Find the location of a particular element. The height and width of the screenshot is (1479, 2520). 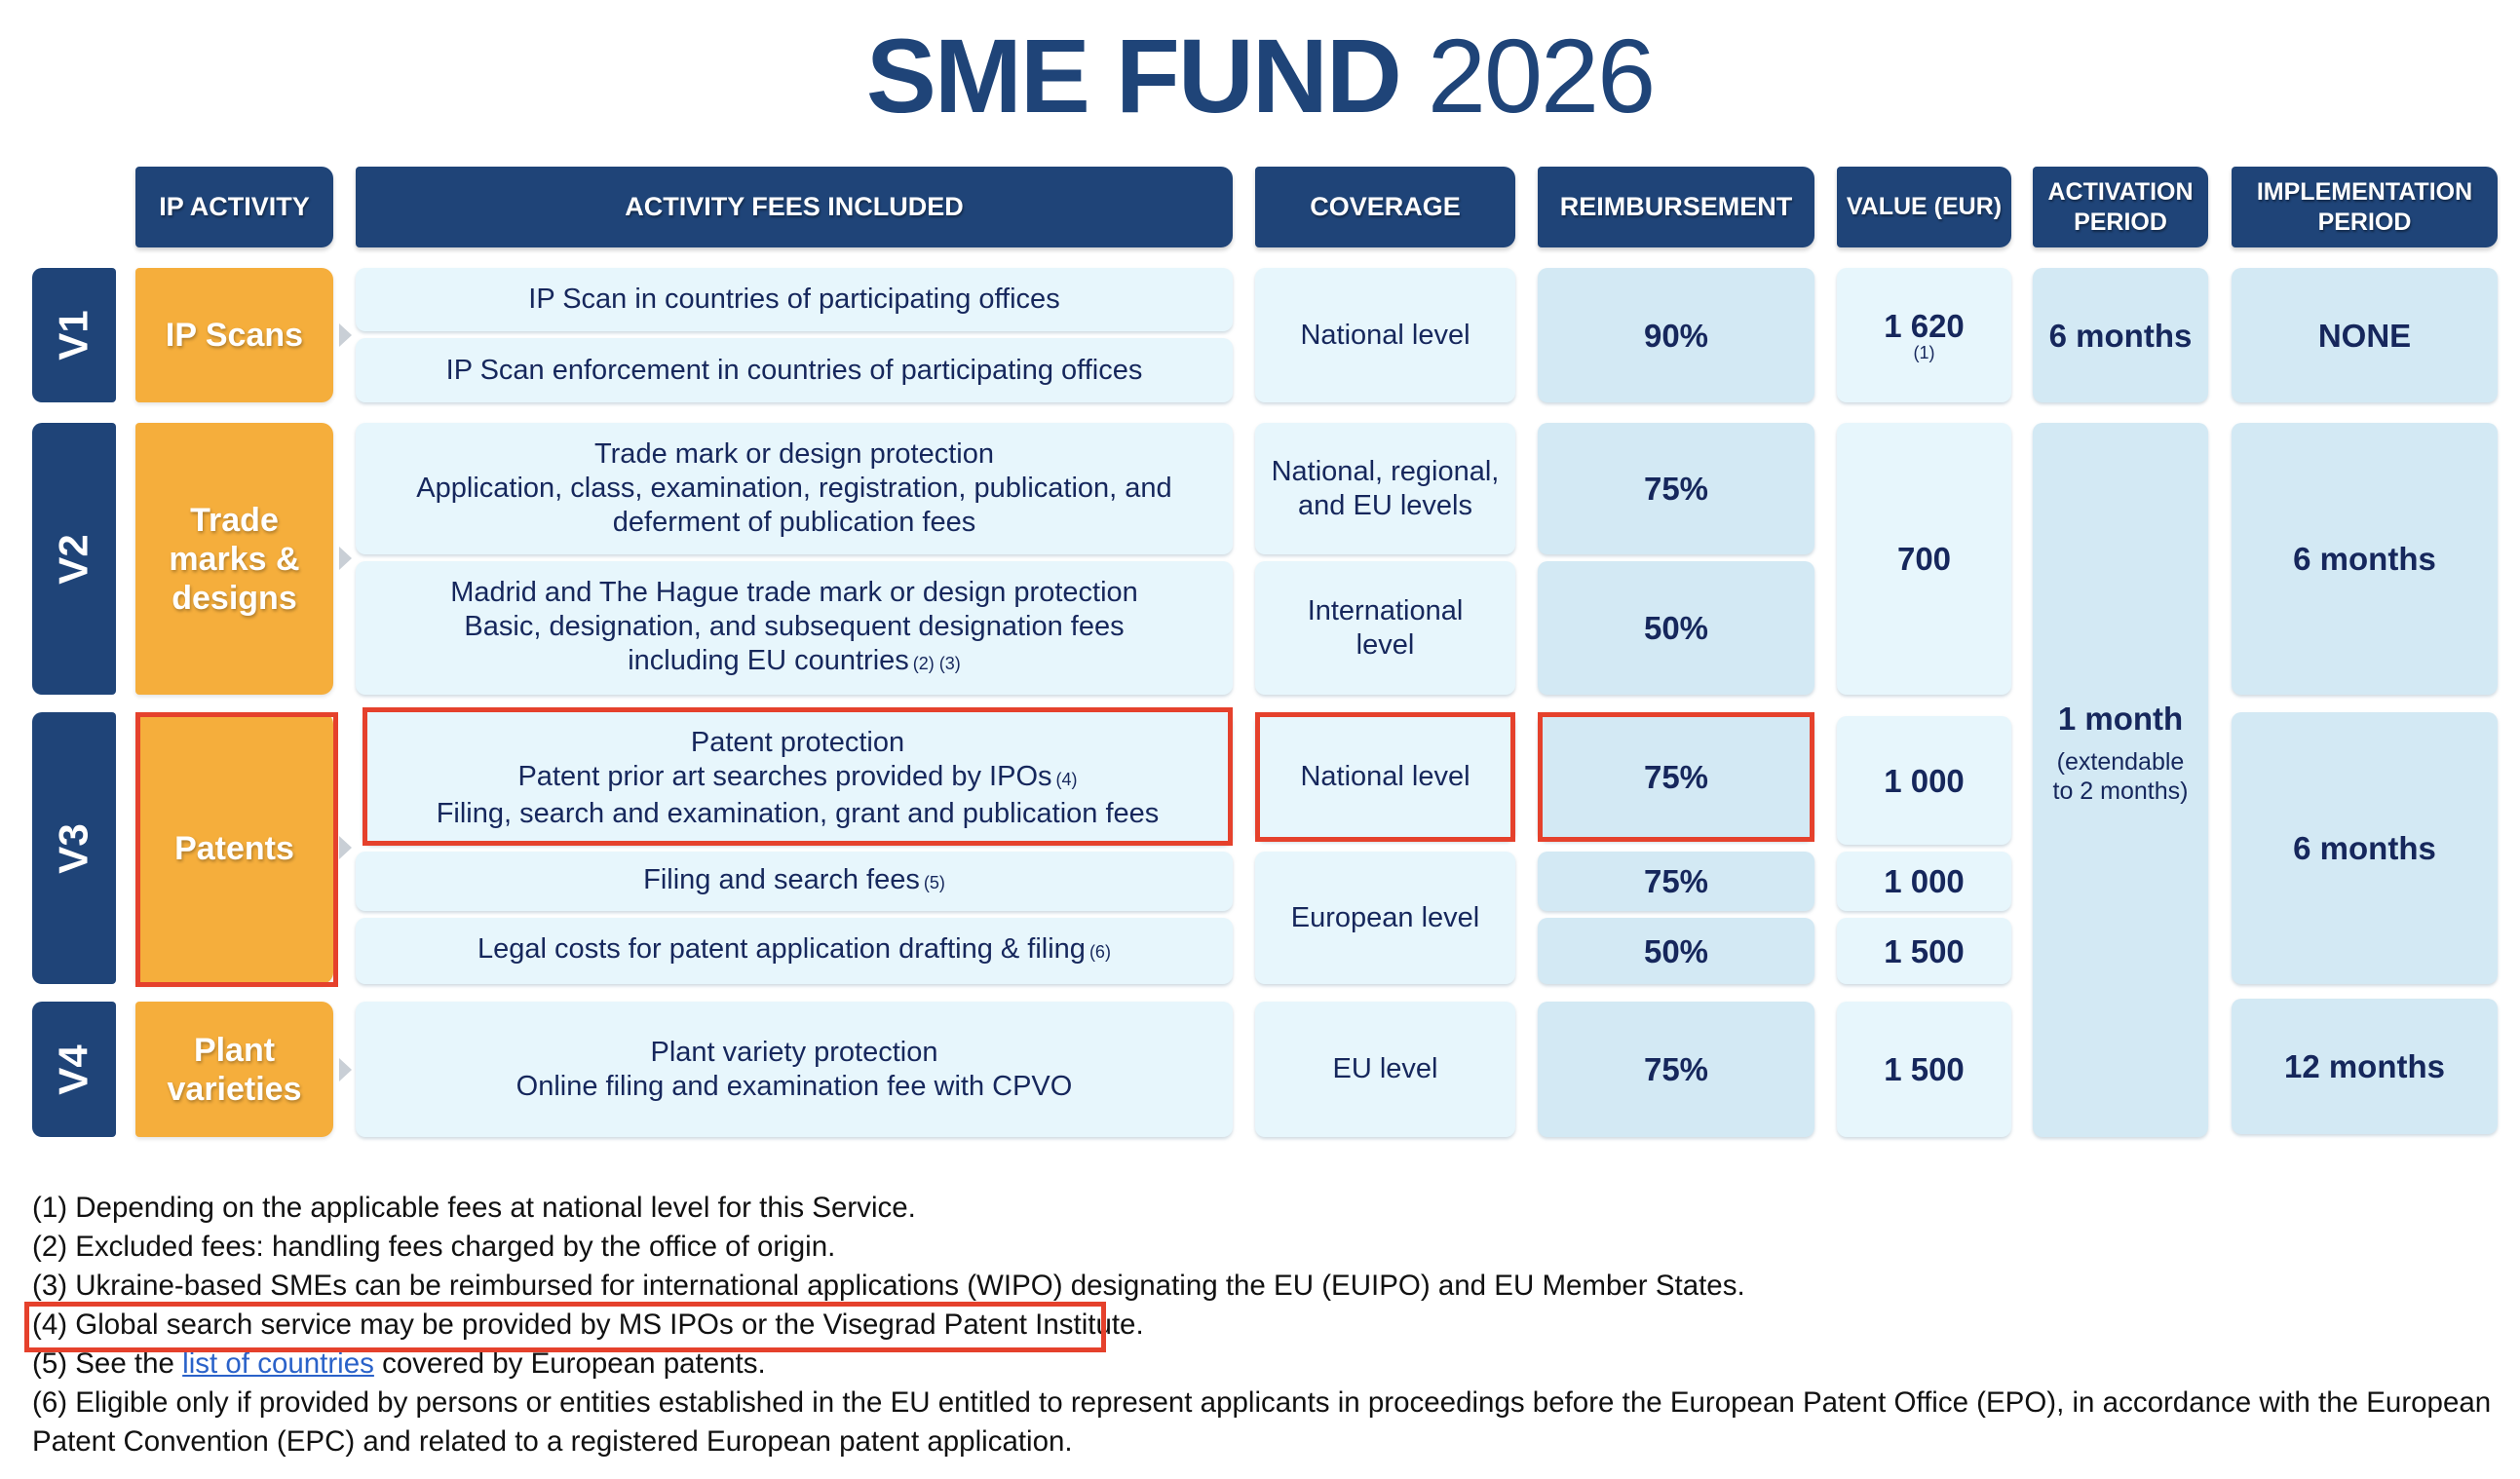

implementation-value: 6 months is located at coordinates (2364, 848).